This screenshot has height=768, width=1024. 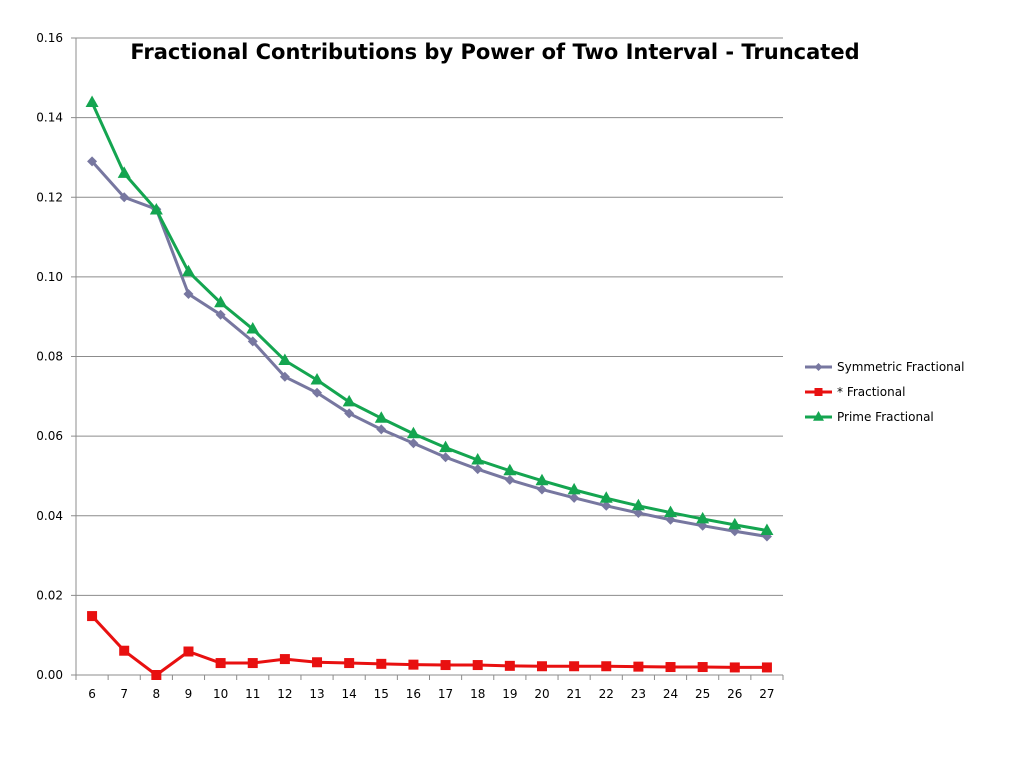 I want to click on y-tick-label: 0.10, so click(x=49, y=277).